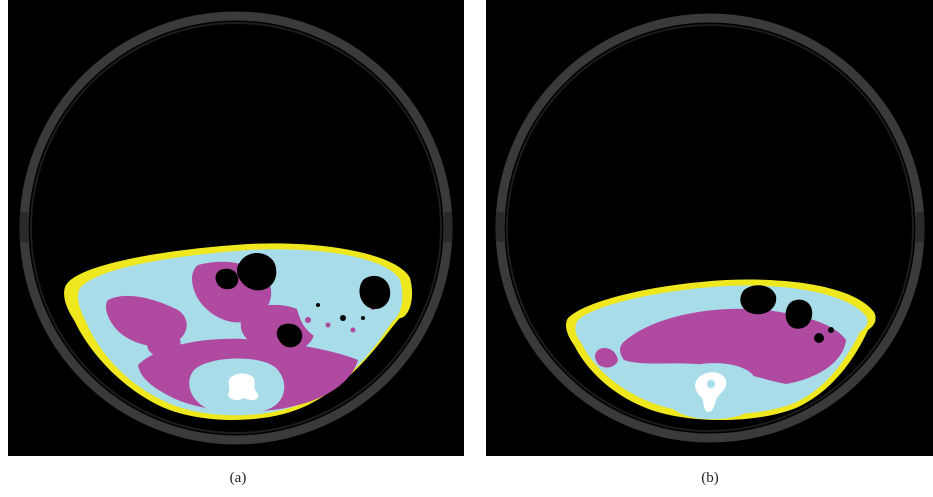 Image resolution: width=933 pixels, height=497 pixels. Describe the element at coordinates (710, 478) in the screenshot. I see `panel-caption-b: (b)` at that location.